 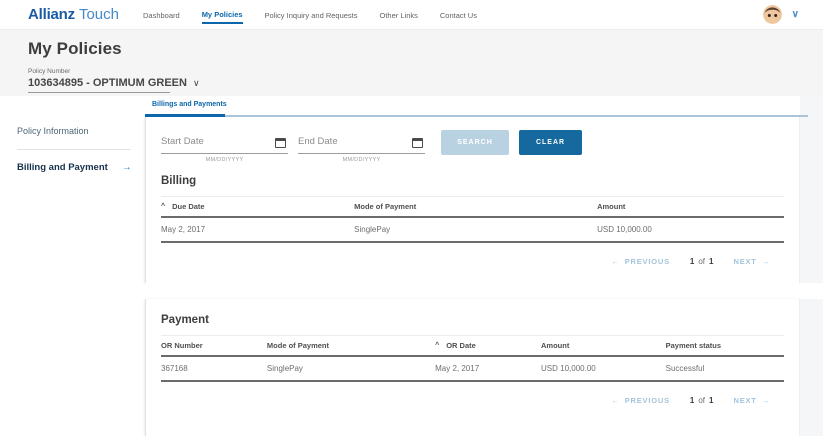 What do you see at coordinates (72, 266) in the screenshot?
I see `sidebar: Policy Information Billing and Payment →` at bounding box center [72, 266].